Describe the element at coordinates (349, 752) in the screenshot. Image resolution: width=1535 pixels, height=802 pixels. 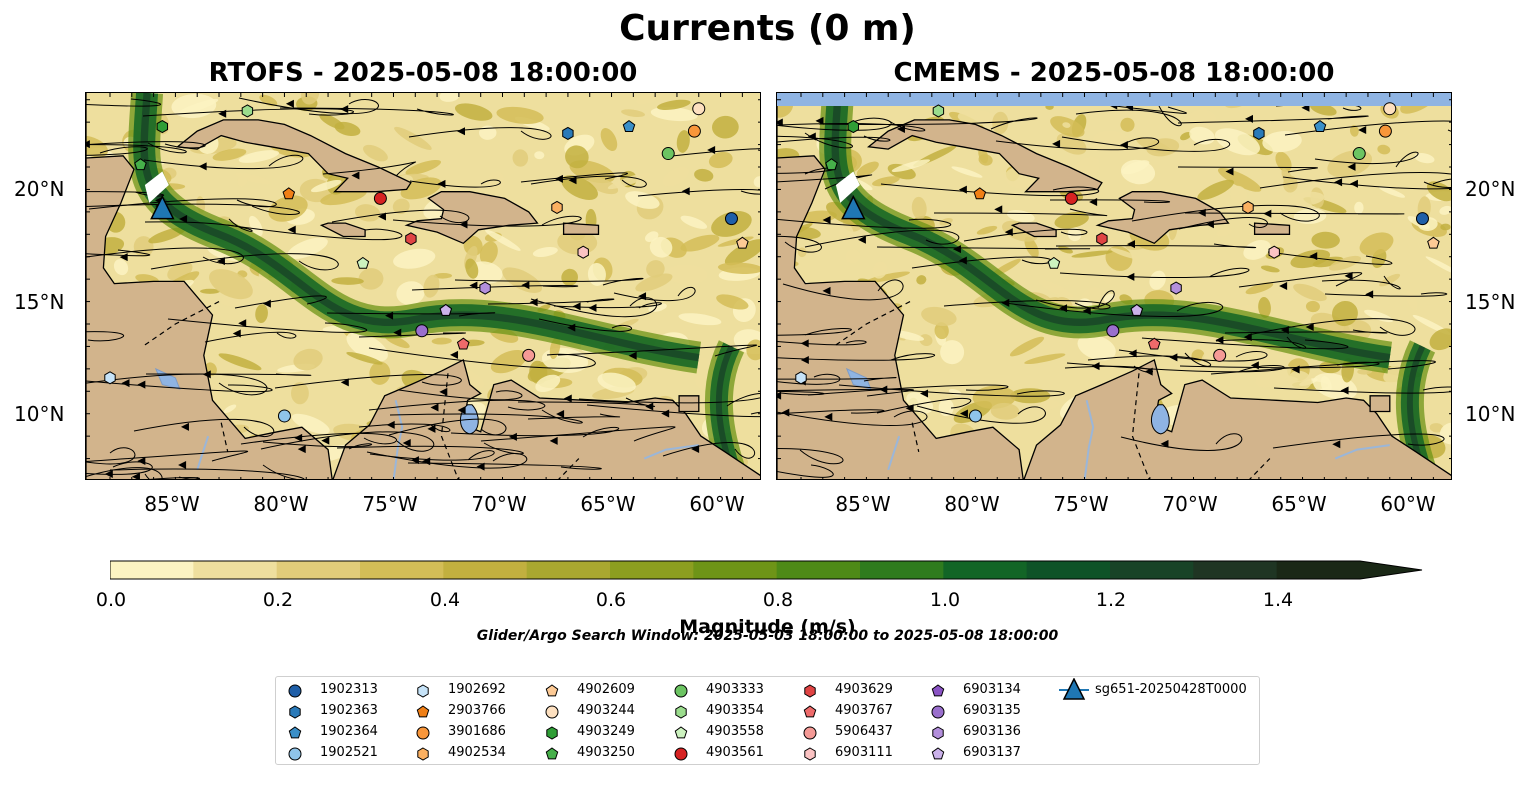
I see `legend-label: 1902521` at that location.